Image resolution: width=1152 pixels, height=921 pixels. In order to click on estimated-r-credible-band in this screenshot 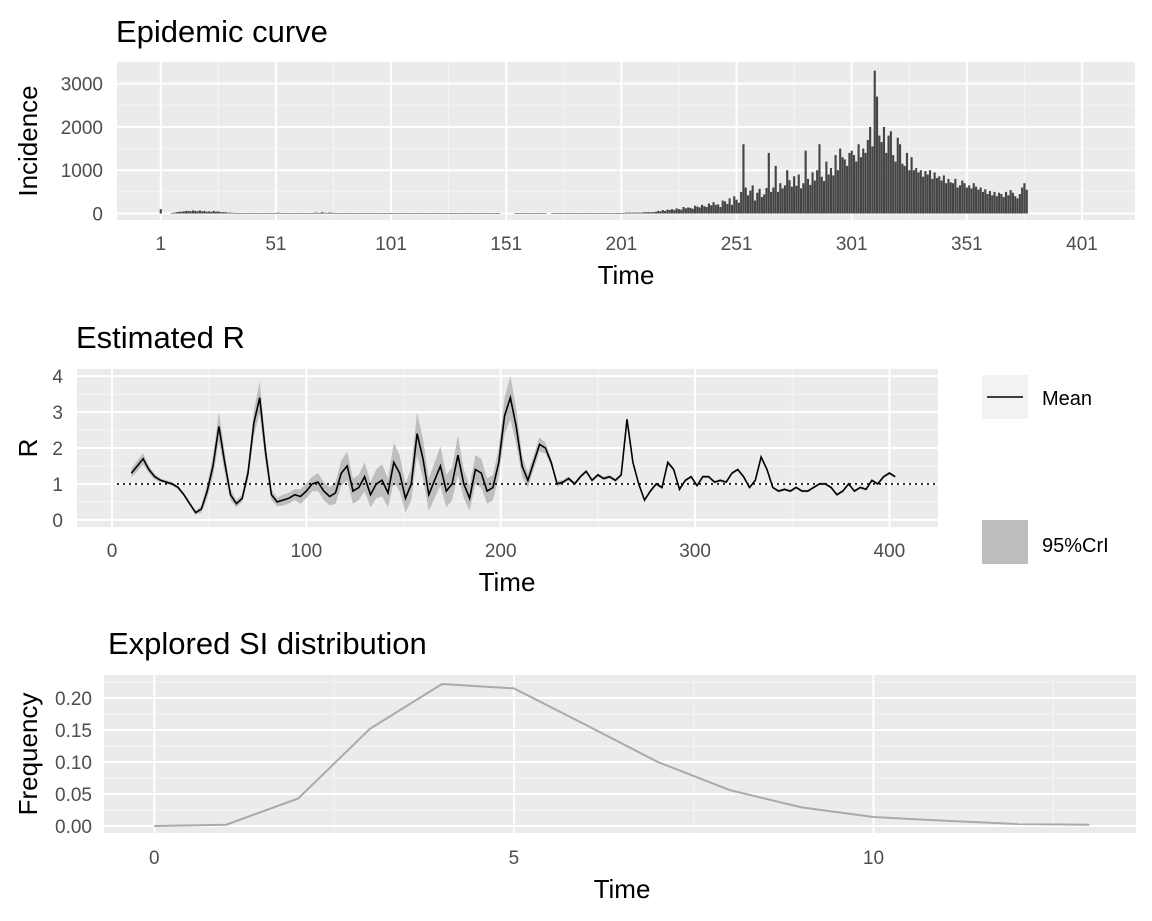, I will do `click(513, 445)`.